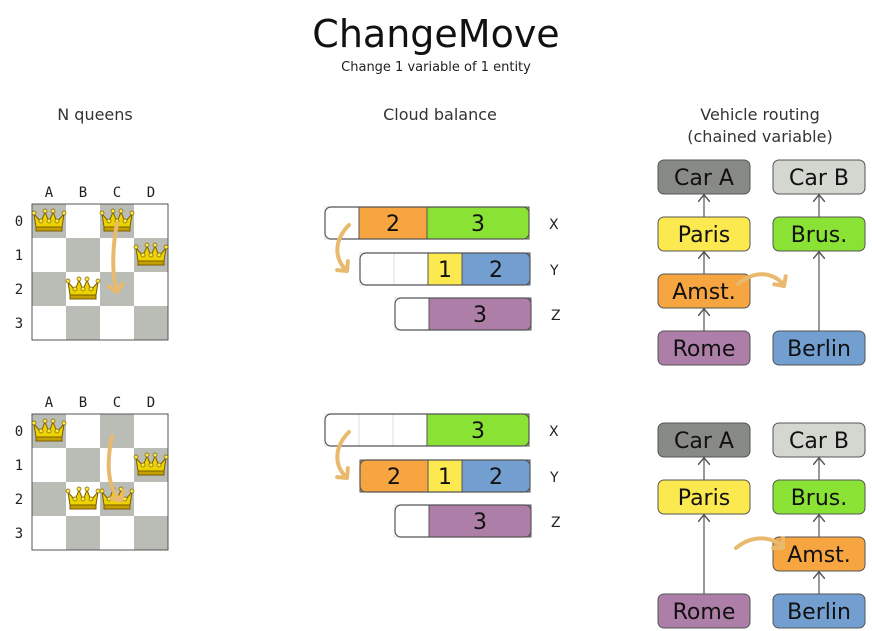 Image resolution: width=872 pixels, height=631 pixels. Describe the element at coordinates (151, 193) in the screenshot. I see `column-label-d: D` at that location.